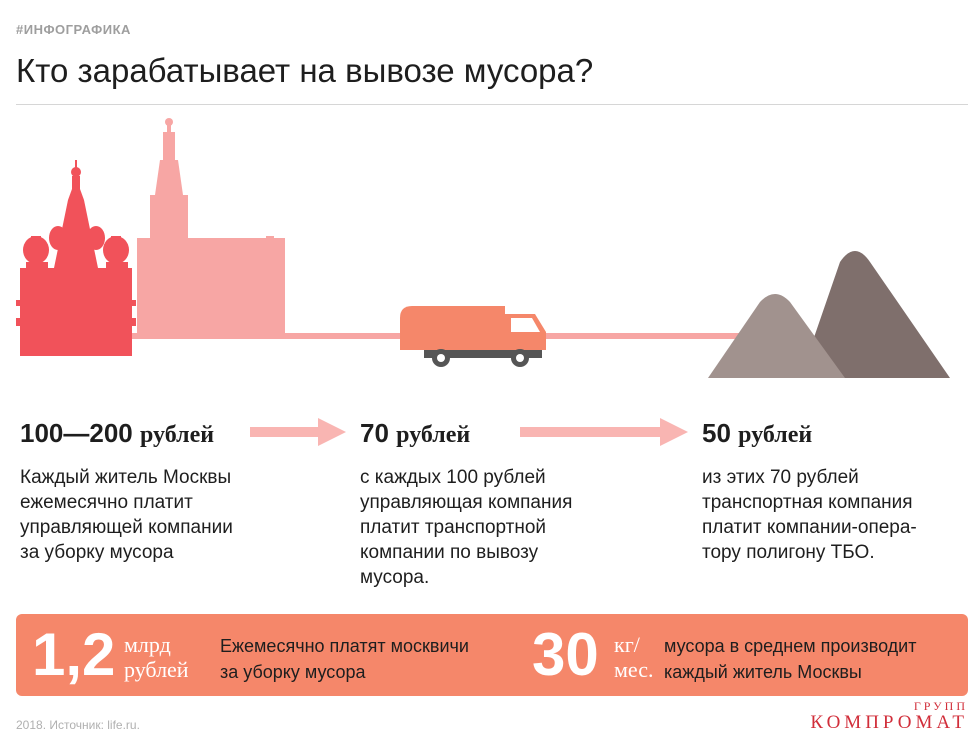 This screenshot has width=980, height=744. I want to click on step-amount: 50 рублей, so click(809, 433).